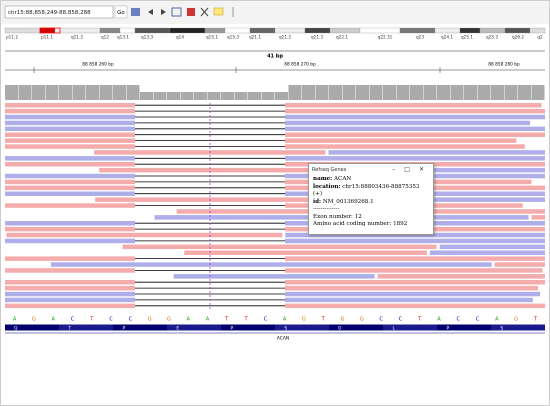 Image resolution: width=550 pixels, height=406 pixels. What do you see at coordinates (381, 320) in the screenshot?
I see `base: C` at bounding box center [381, 320].